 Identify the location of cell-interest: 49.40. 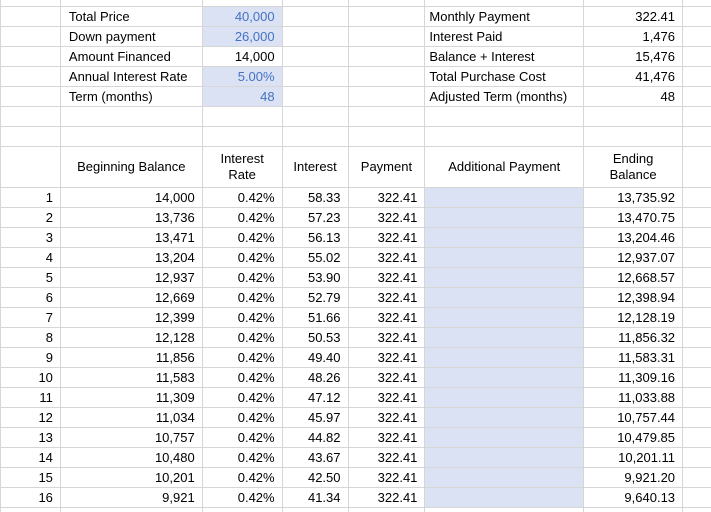
(315, 358).